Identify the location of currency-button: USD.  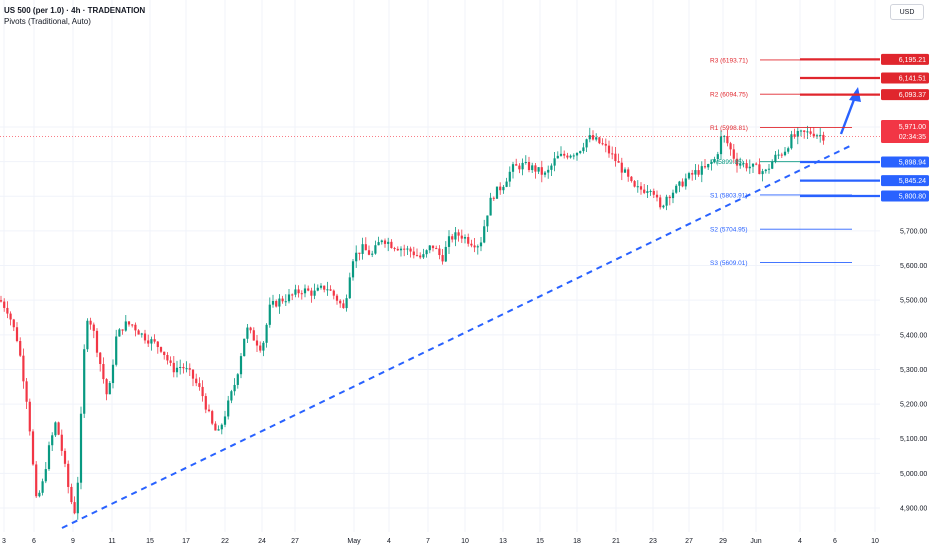
(907, 12).